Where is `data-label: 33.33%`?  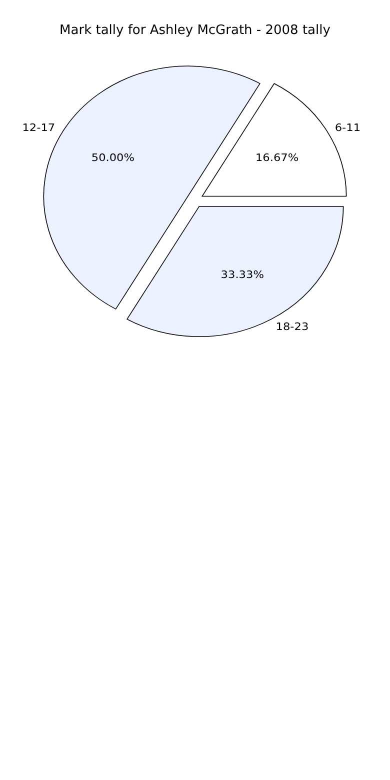
data-label: 33.33% is located at coordinates (242, 274).